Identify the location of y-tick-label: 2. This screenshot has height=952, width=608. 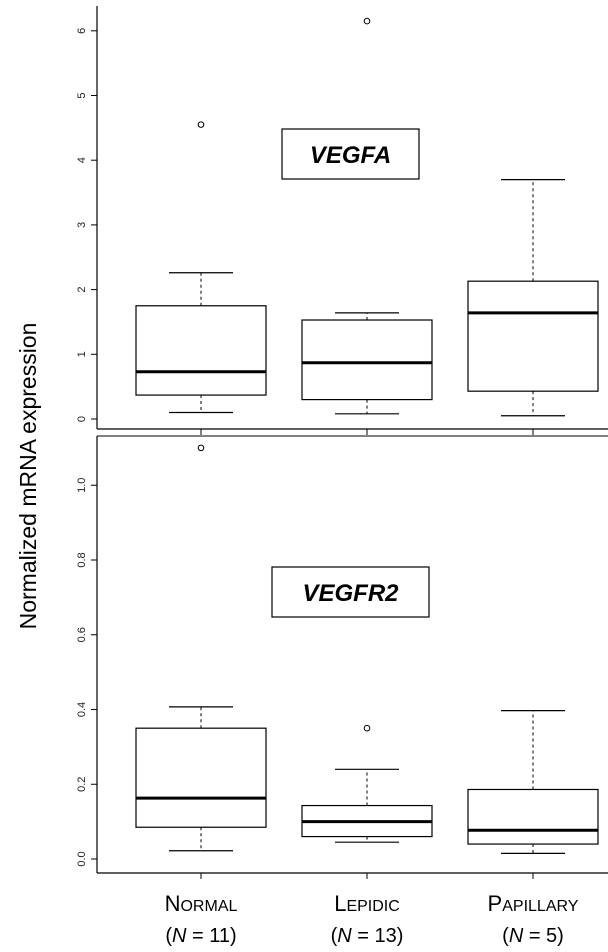
(82, 290).